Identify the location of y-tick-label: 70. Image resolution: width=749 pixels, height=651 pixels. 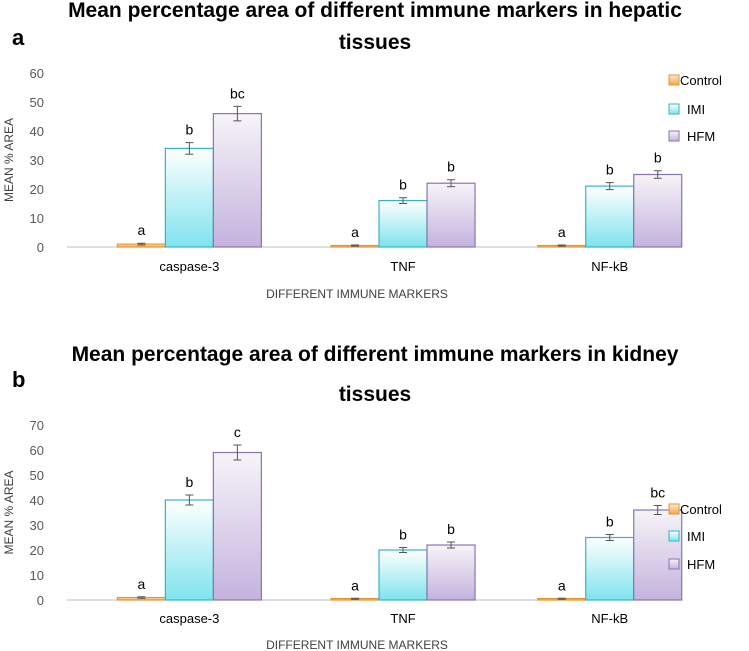
(37, 425).